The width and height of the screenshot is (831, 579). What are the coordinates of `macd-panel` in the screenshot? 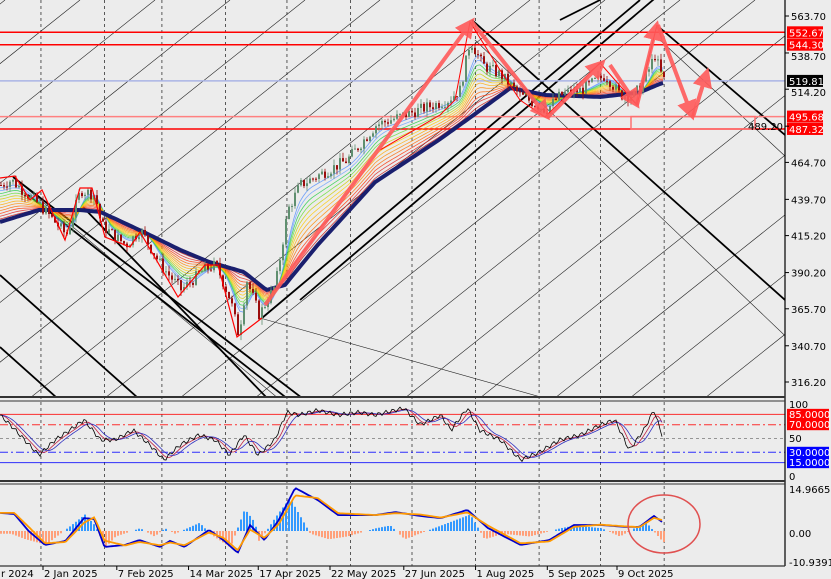 It's located at (350, 520).